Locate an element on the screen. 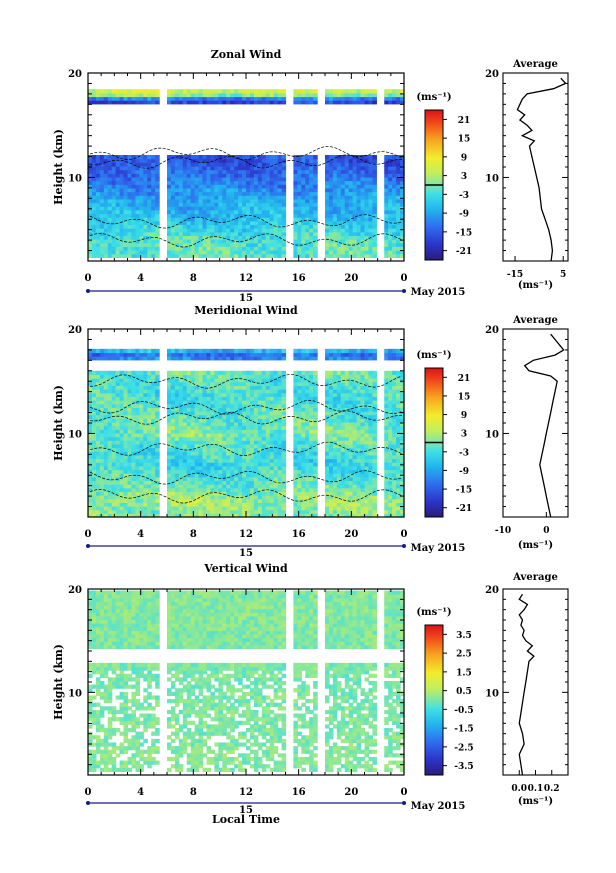 The image size is (616, 873). day-label: 15 is located at coordinates (246, 298).